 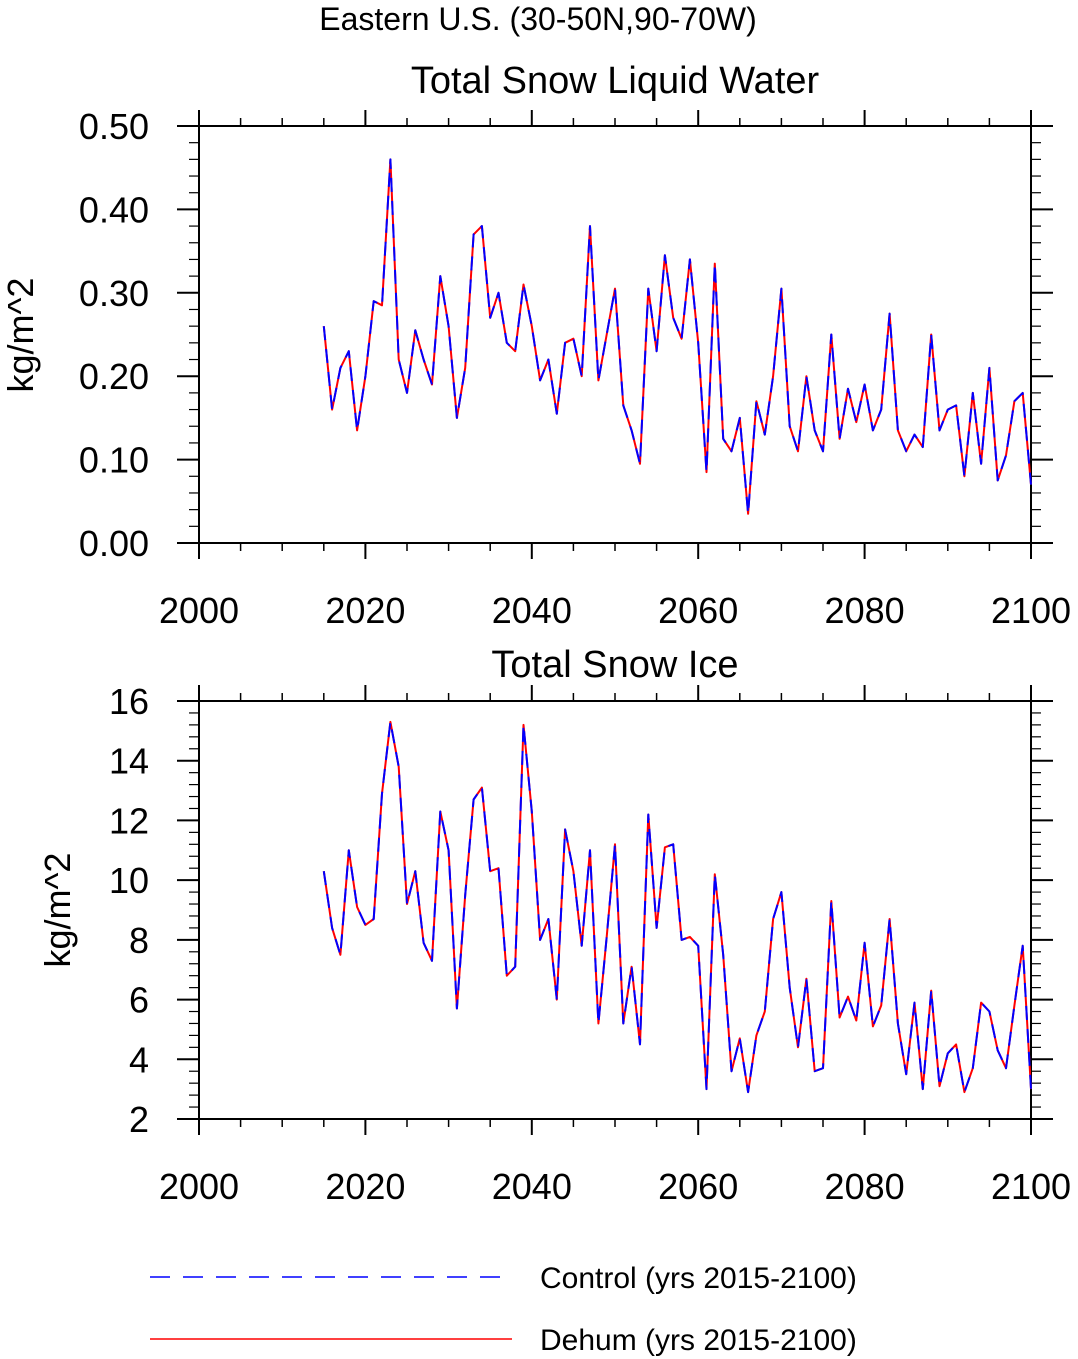 I want to click on y-tick-label: 14, so click(x=129, y=761).